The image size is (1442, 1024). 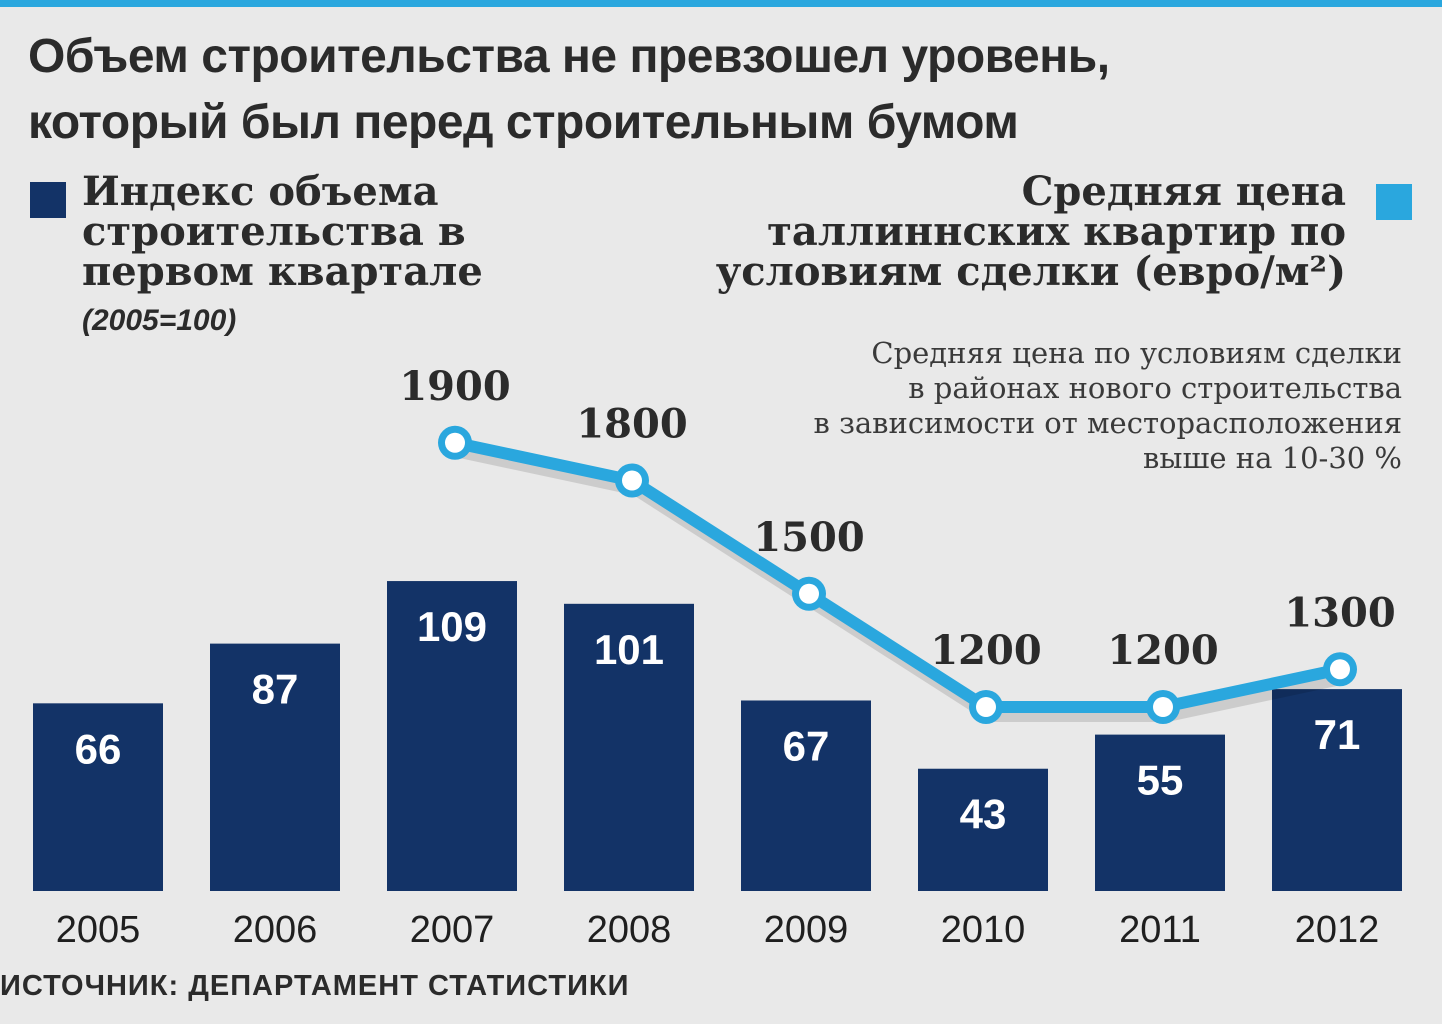 I want to click on legend-bars-swatch, so click(x=48, y=200).